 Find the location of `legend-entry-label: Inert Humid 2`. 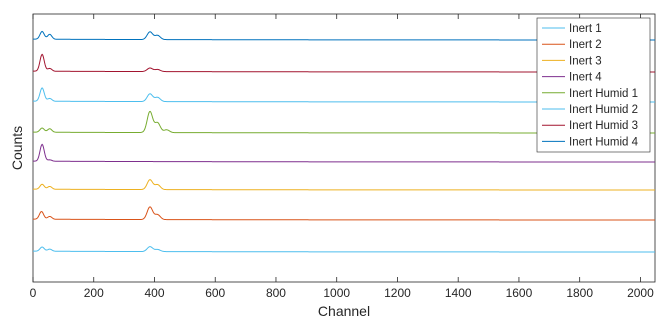

legend-entry-label: Inert Humid 2 is located at coordinates (603, 110).